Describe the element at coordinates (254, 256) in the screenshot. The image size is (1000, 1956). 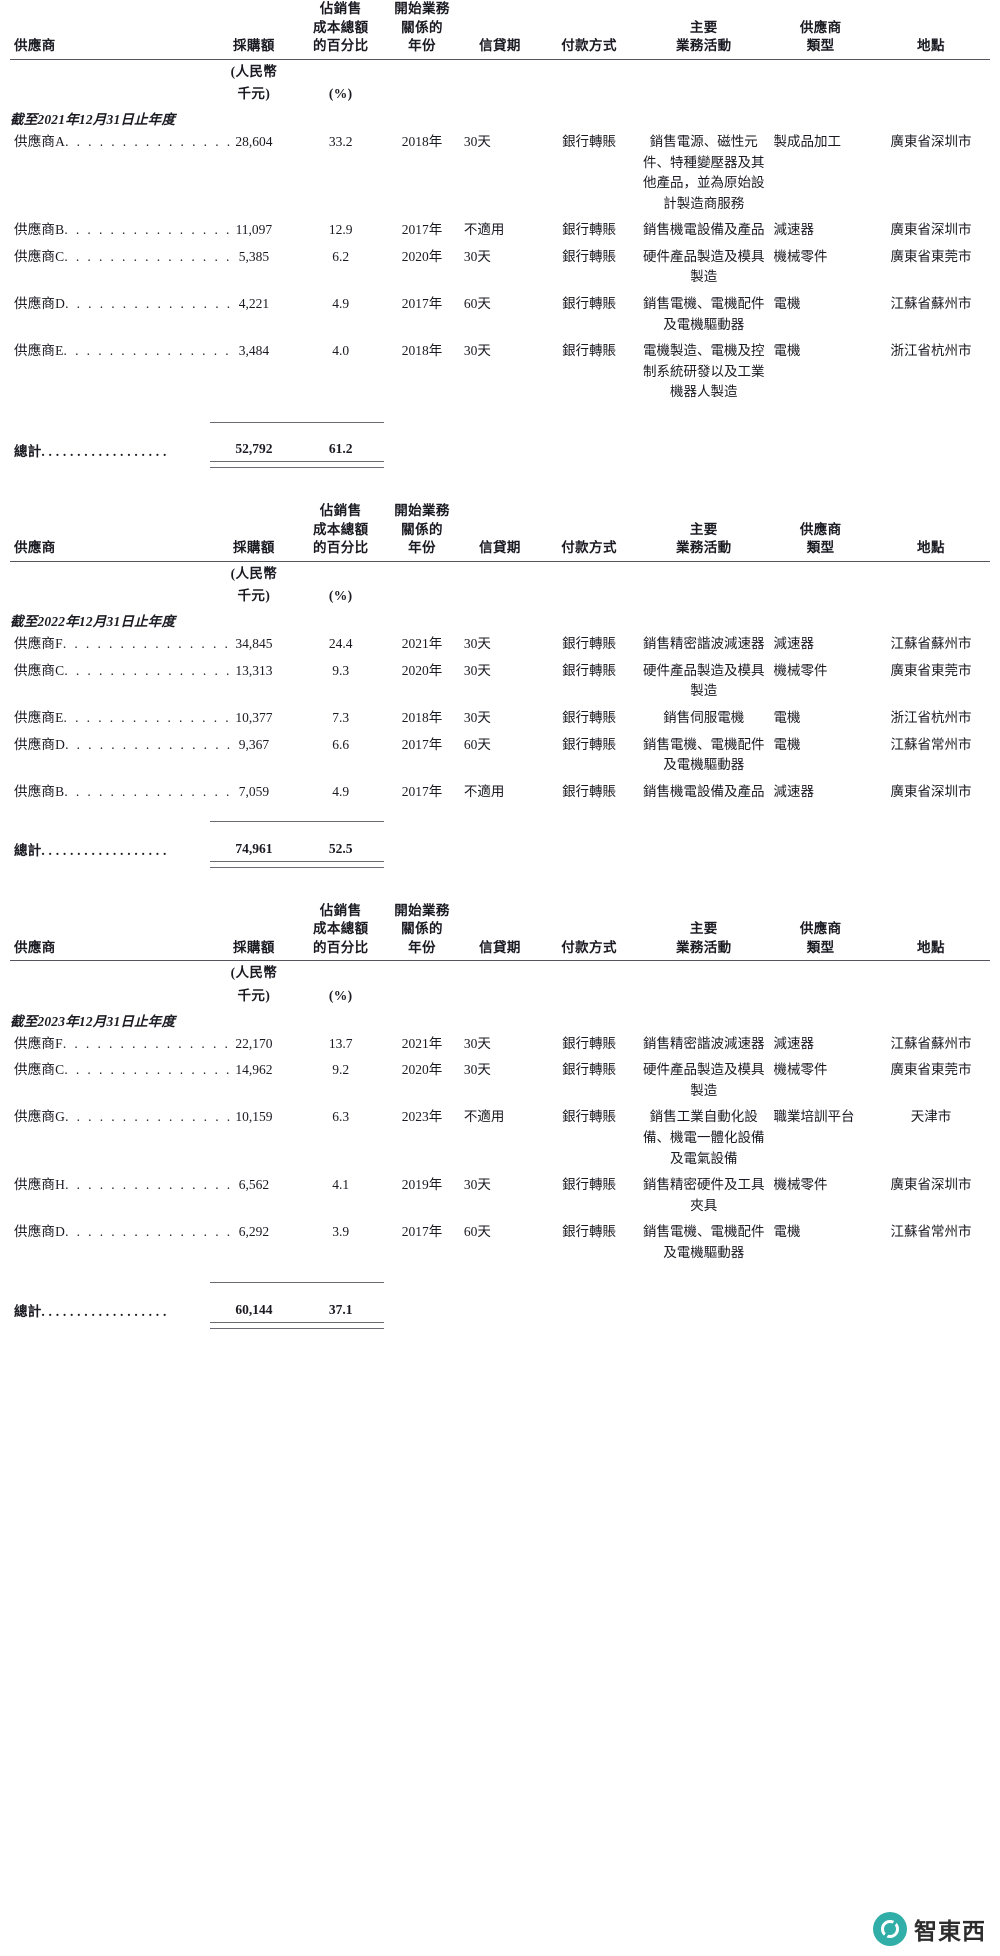
I see `cell-amount: 5,385` at that location.